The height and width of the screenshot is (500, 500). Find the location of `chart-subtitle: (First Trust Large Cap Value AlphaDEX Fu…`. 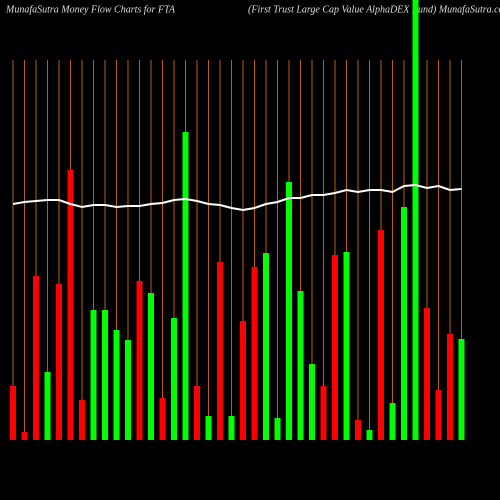

chart-subtitle: (First Trust Large Cap Value AlphaDEX Fu… is located at coordinates (374, 9).